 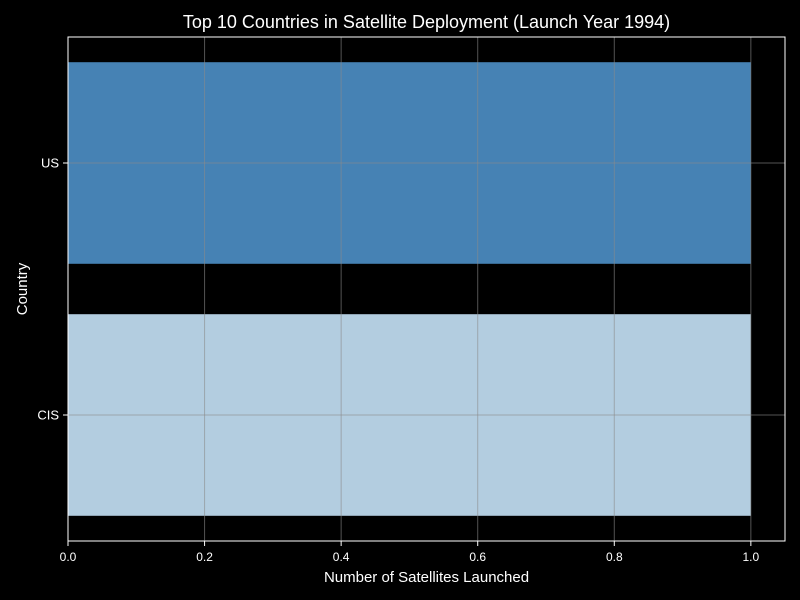 What do you see at coordinates (68, 557) in the screenshot?
I see `x-tick-label: 0.0` at bounding box center [68, 557].